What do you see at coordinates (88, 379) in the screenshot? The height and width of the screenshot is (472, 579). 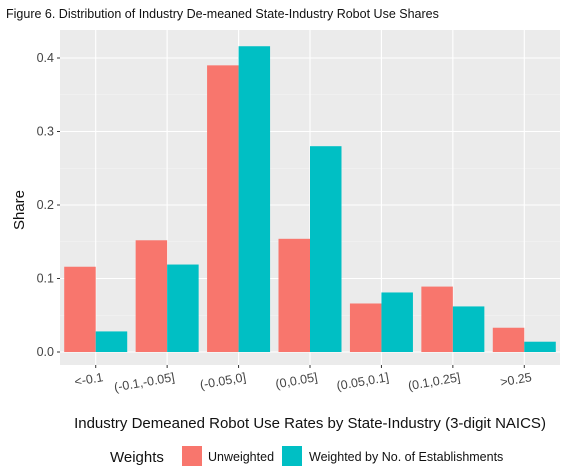 I see `x-tick-label: <-0.1` at bounding box center [88, 379].